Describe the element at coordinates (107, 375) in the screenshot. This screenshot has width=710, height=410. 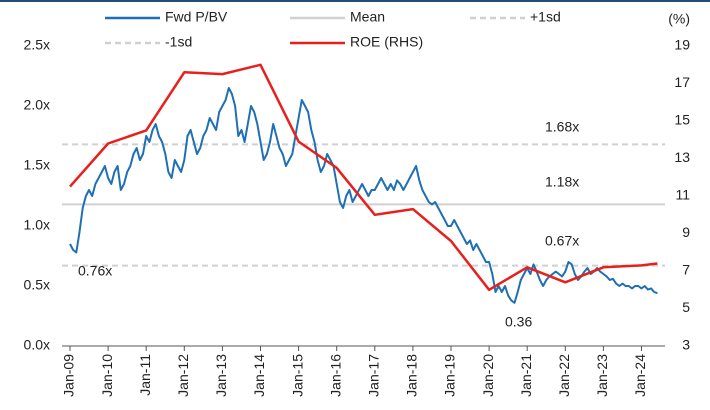
I see `x-tick-label: Jan-10` at that location.